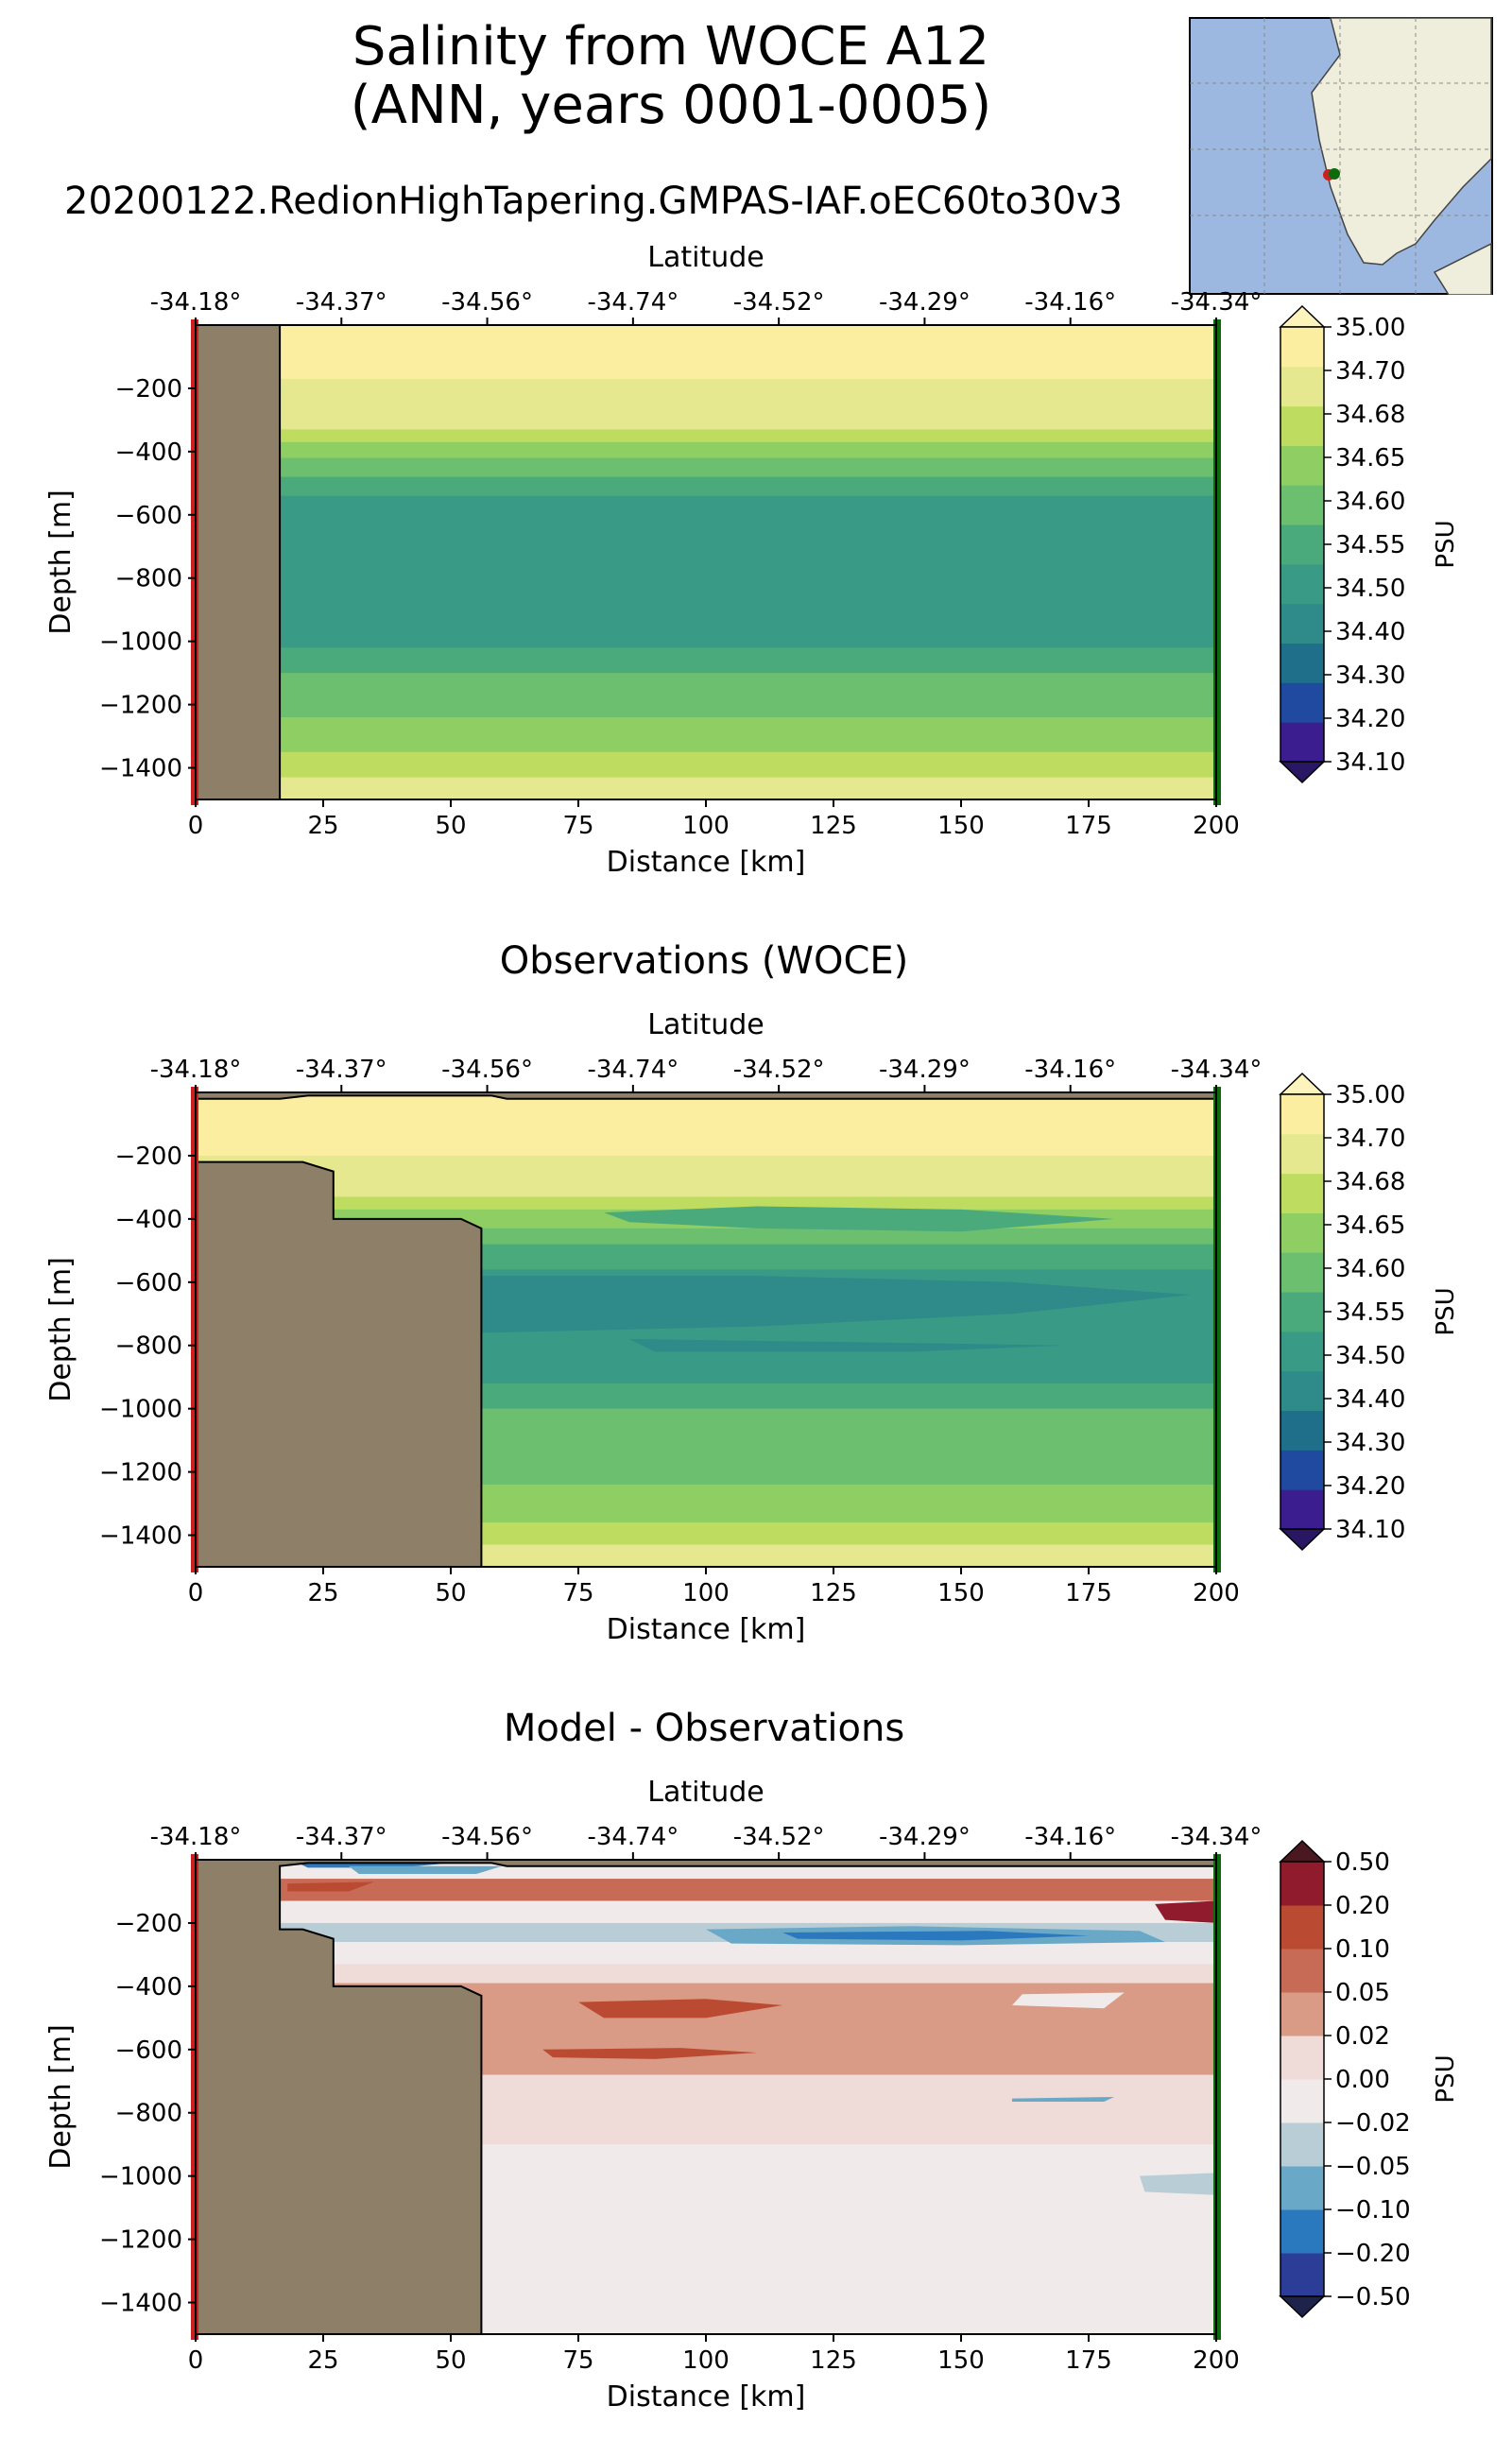 The image size is (1512, 2457). Describe the element at coordinates (1334, 174) in the screenshot. I see `inset-map-section-end` at that location.